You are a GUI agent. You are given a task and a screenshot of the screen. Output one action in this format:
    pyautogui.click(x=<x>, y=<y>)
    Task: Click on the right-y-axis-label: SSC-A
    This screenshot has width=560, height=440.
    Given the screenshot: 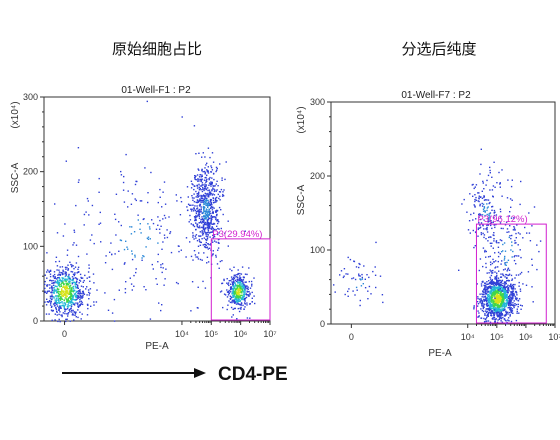 What is the action you would take?
    pyautogui.click(x=301, y=199)
    